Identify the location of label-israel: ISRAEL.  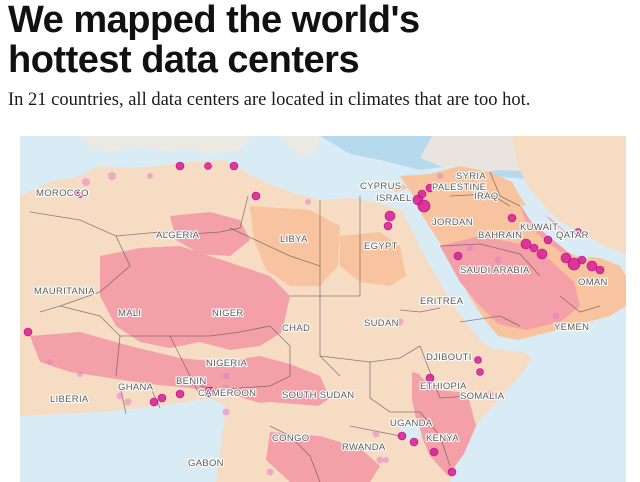
(394, 198).